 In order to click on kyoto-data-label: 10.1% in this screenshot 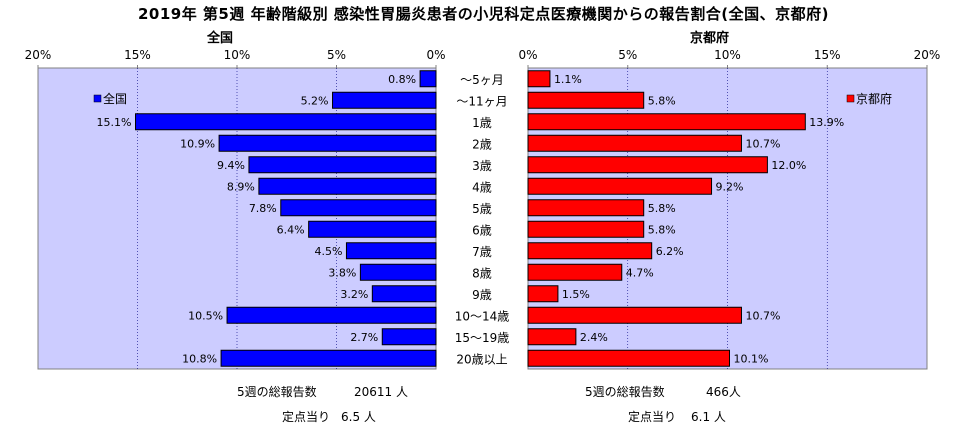, I will do `click(750, 358)`.